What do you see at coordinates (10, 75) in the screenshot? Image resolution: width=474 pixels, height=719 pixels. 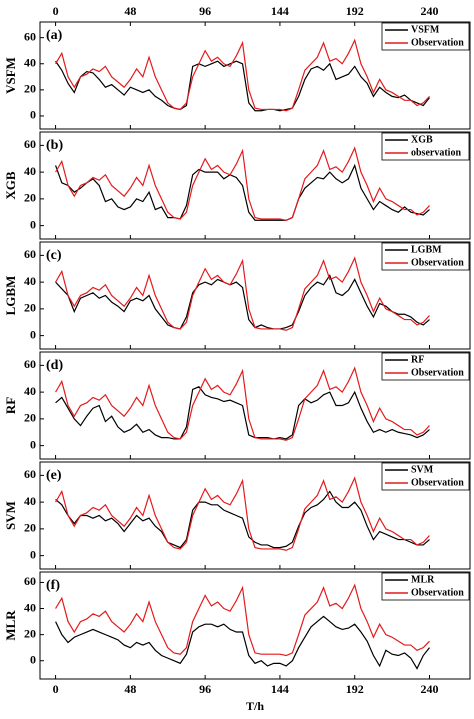 I see `y-axis-label: VSFM` at bounding box center [10, 75].